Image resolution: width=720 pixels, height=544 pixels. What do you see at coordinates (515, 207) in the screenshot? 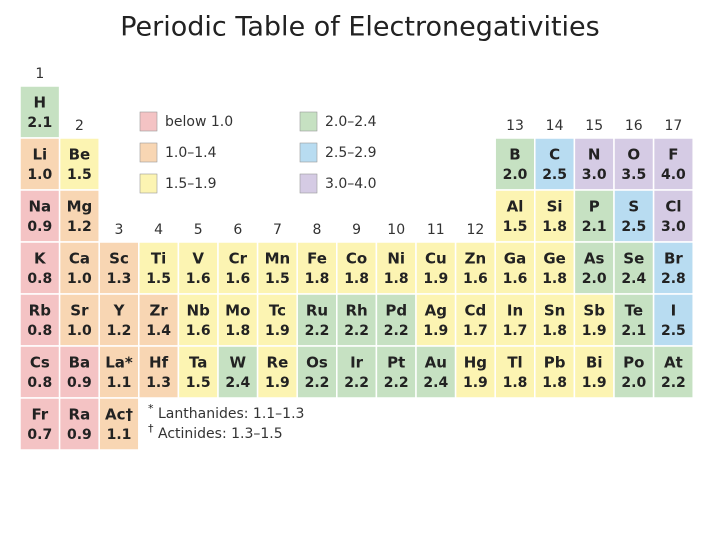
I see `element-symbol: Al` at bounding box center [515, 207].